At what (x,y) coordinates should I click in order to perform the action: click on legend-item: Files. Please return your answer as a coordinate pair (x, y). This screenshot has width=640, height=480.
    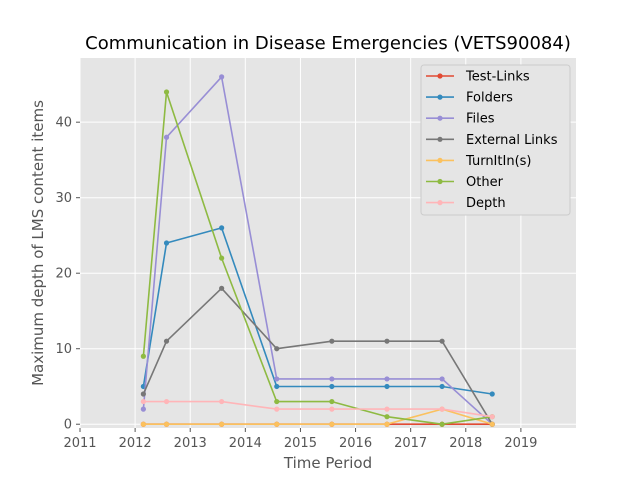
    Looking at the image, I should click on (460, 119).